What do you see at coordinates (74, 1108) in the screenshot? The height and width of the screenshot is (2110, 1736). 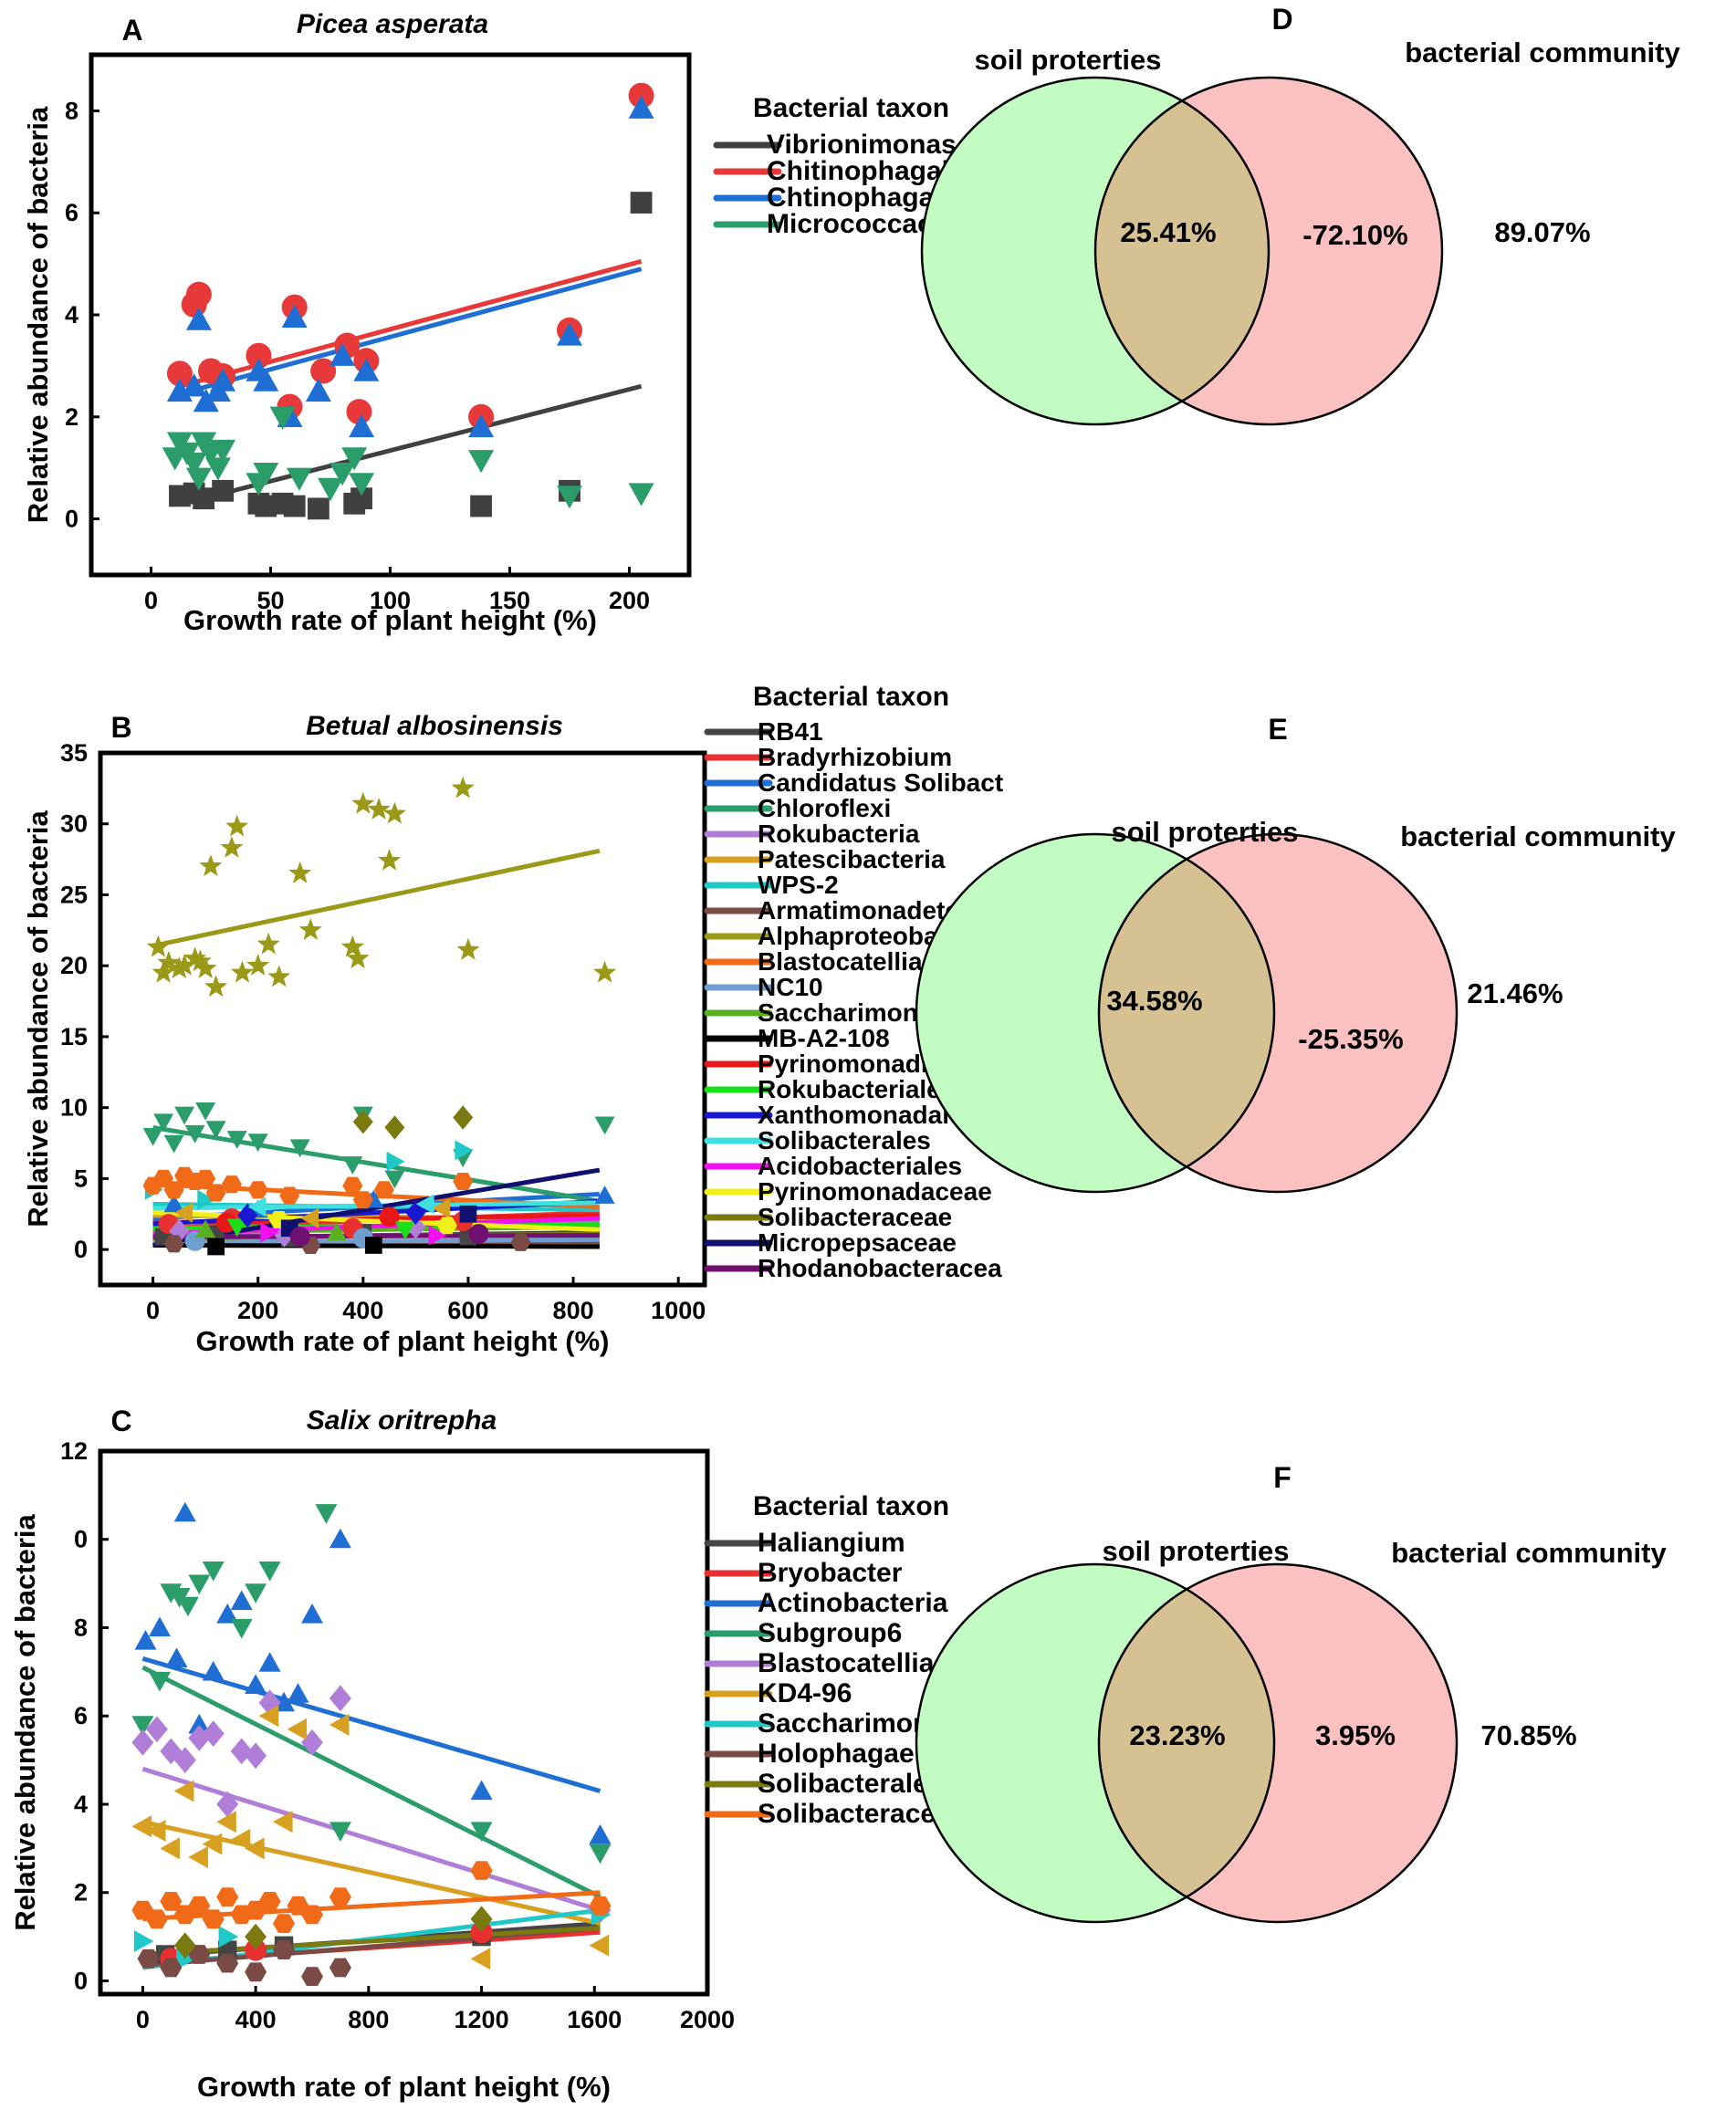 I see `y-tick-label: 10` at bounding box center [74, 1108].